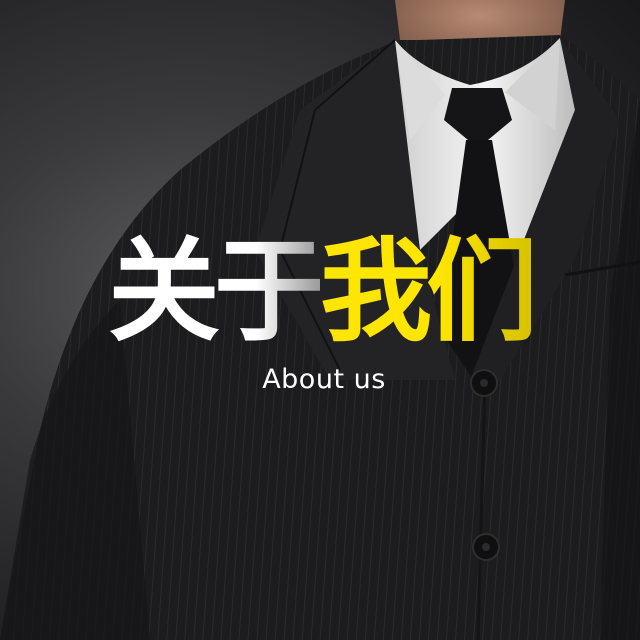  I want to click on about-us-subtitle: About us, so click(324, 379).